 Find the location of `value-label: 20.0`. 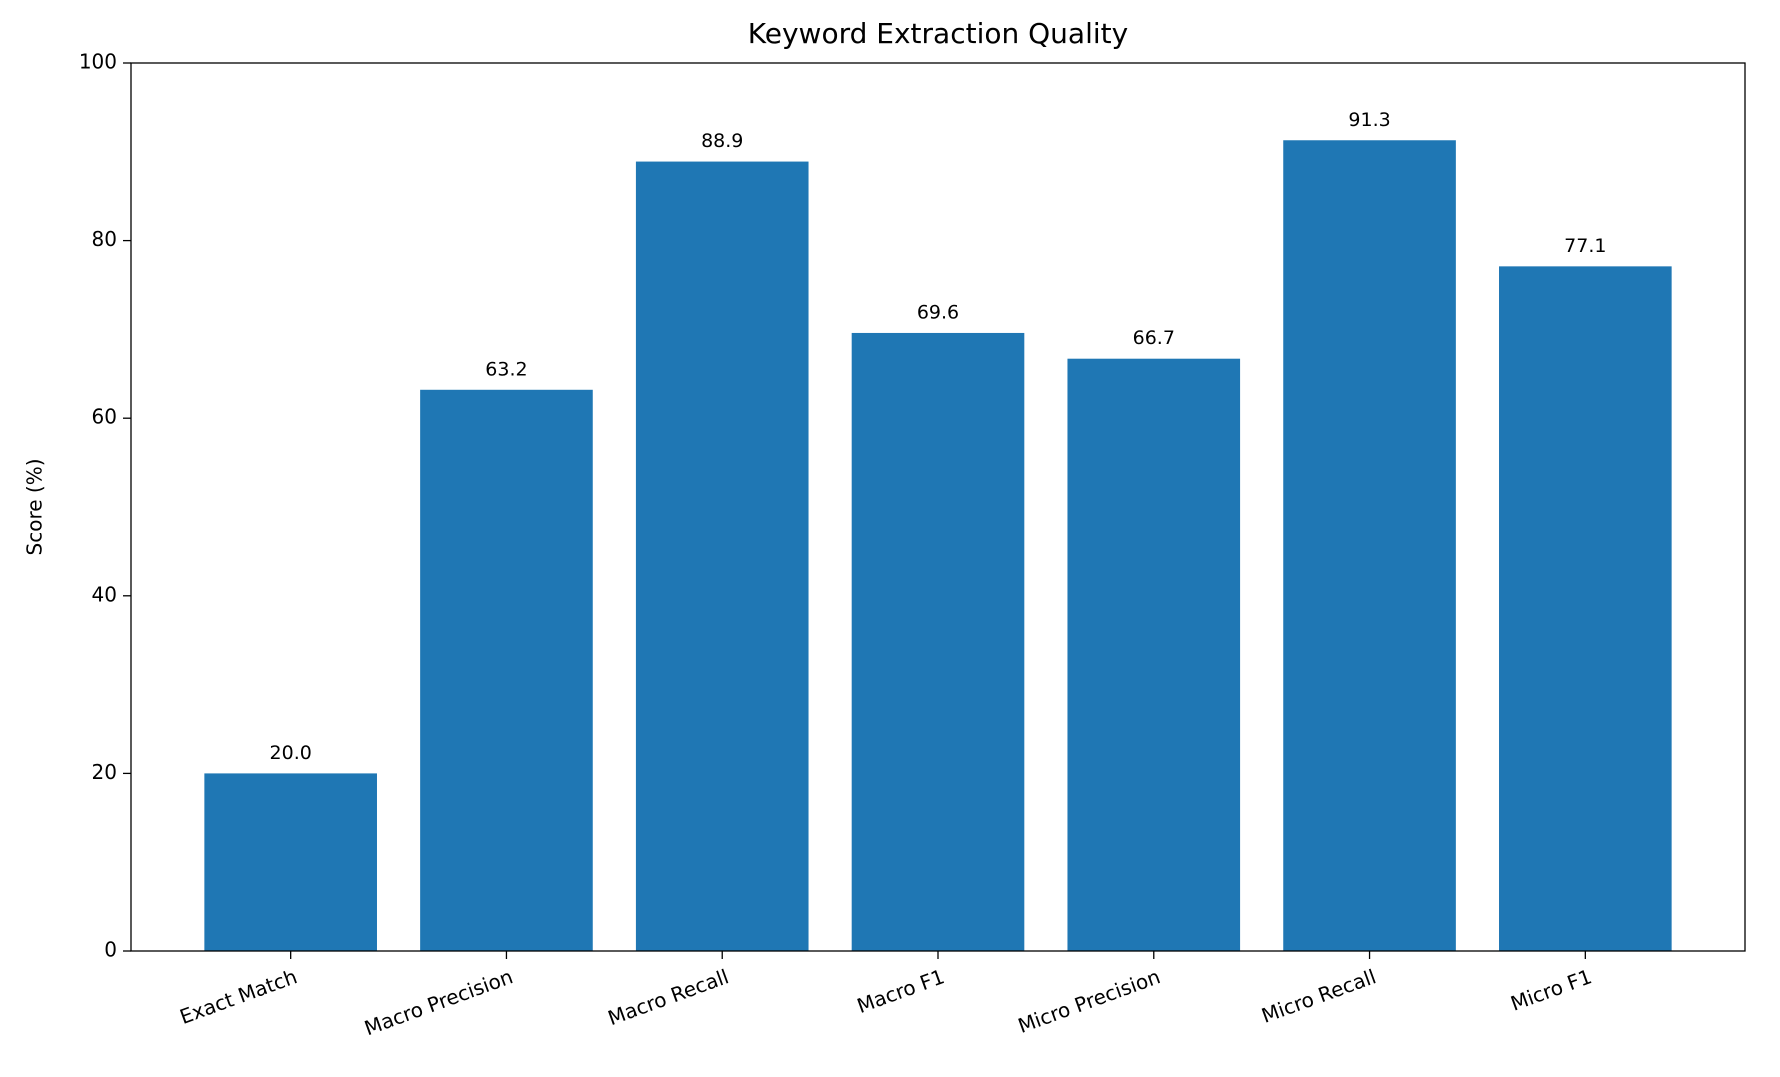

value-label: 20.0 is located at coordinates (291, 753).